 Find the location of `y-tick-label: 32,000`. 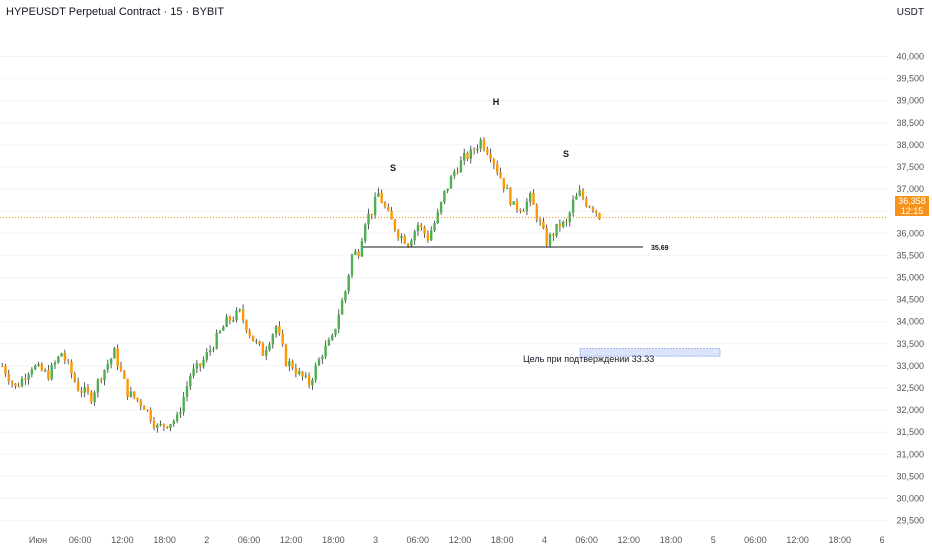

y-tick-label: 32,000 is located at coordinates (910, 410).